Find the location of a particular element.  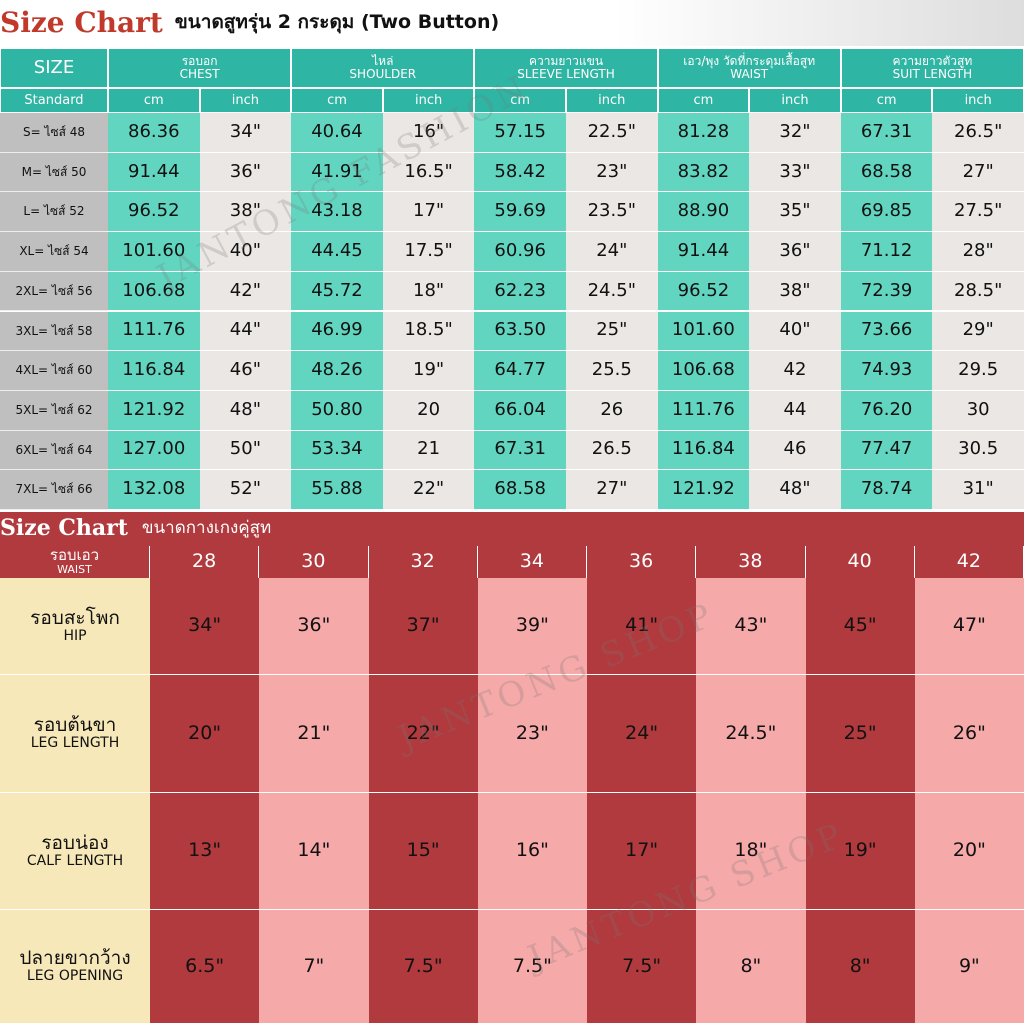

value: 7" is located at coordinates (314, 965).